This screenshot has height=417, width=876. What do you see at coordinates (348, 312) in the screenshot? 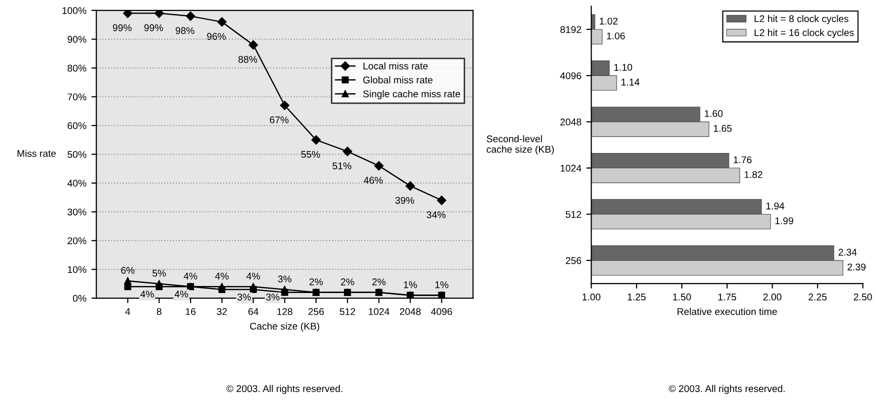
I see `x-tick-label: 512` at bounding box center [348, 312].